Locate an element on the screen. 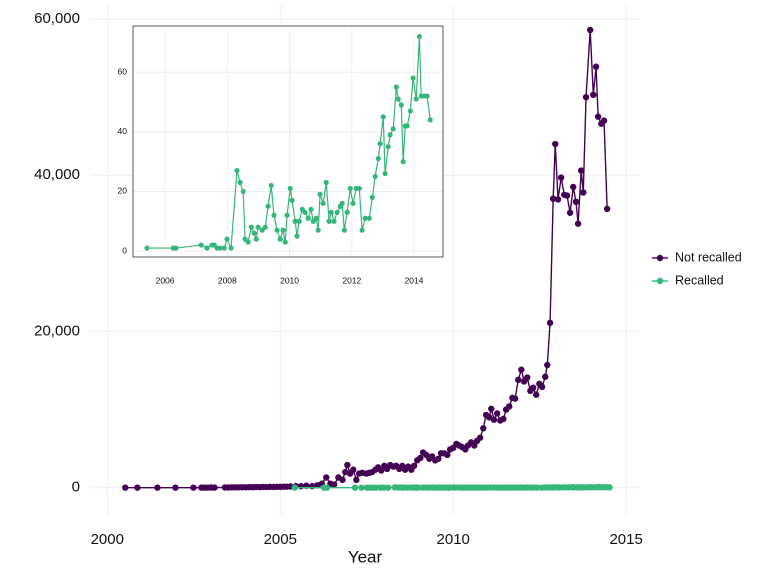 This screenshot has width=768, height=576. y-tick-label: 20,000 is located at coordinates (57, 330).